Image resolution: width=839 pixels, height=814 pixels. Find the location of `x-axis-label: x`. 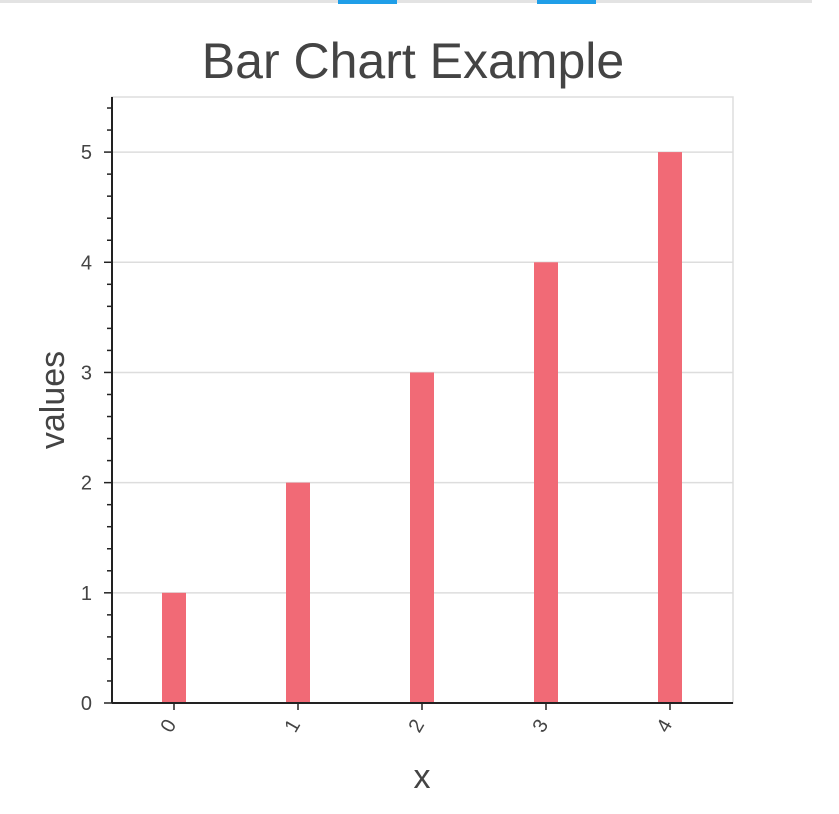

x-axis-label: x is located at coordinates (422, 777).